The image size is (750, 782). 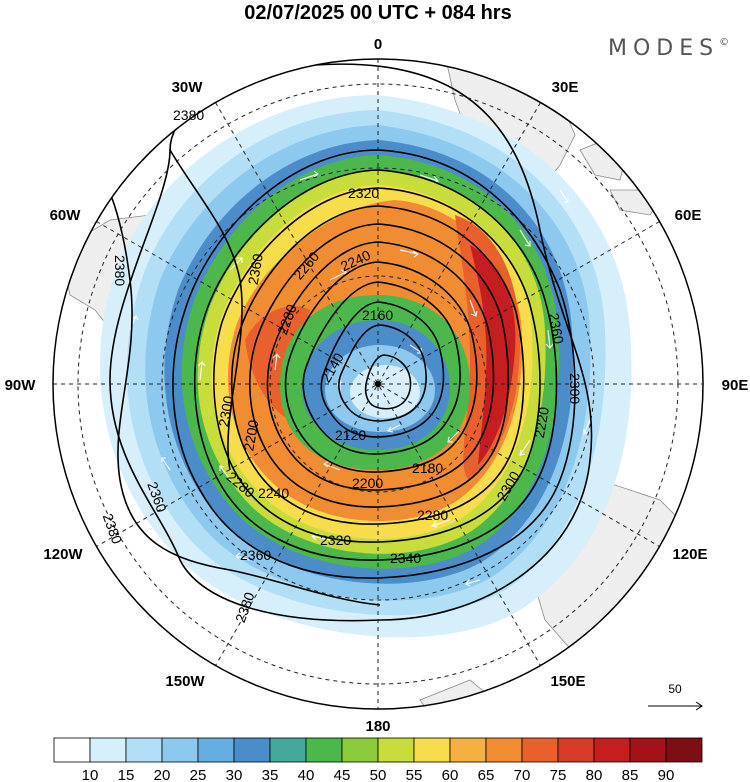 I want to click on colorbar-label: 35, so click(x=270, y=774).